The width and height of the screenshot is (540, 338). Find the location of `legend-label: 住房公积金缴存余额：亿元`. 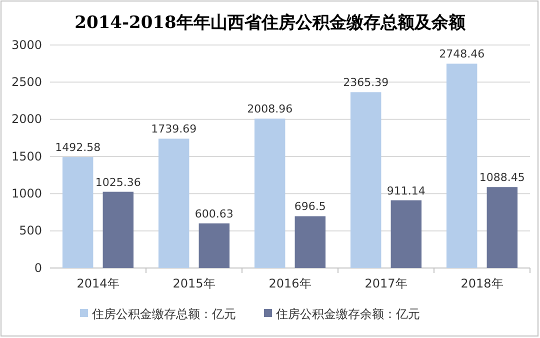

legend-label: 住房公积金缴存余额：亿元 is located at coordinates (347, 314).